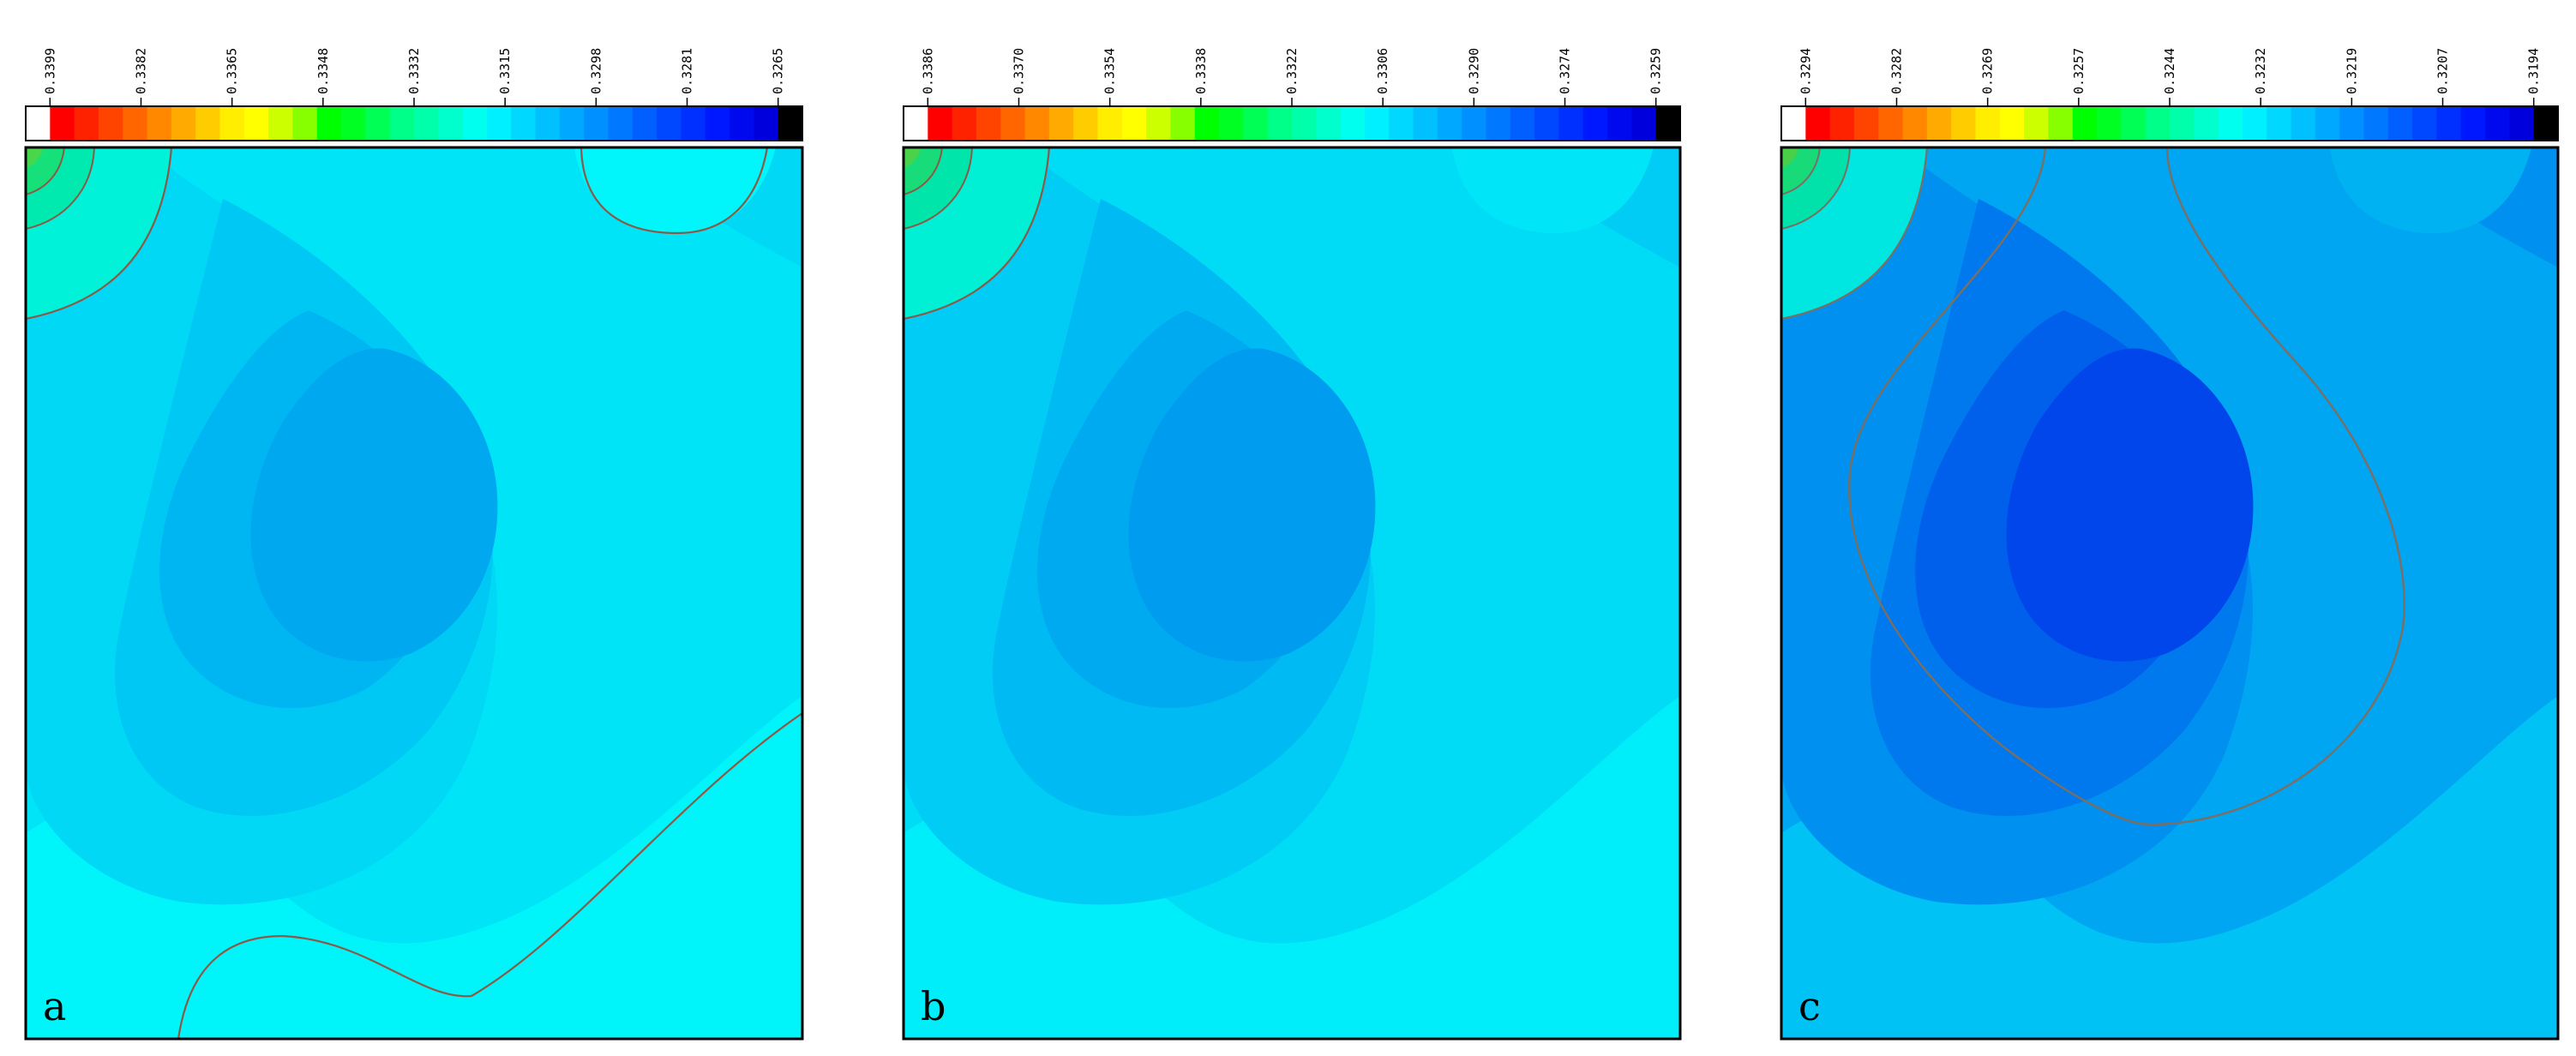  Describe the element at coordinates (54, 1006) in the screenshot. I see `panel-letter: a` at that location.